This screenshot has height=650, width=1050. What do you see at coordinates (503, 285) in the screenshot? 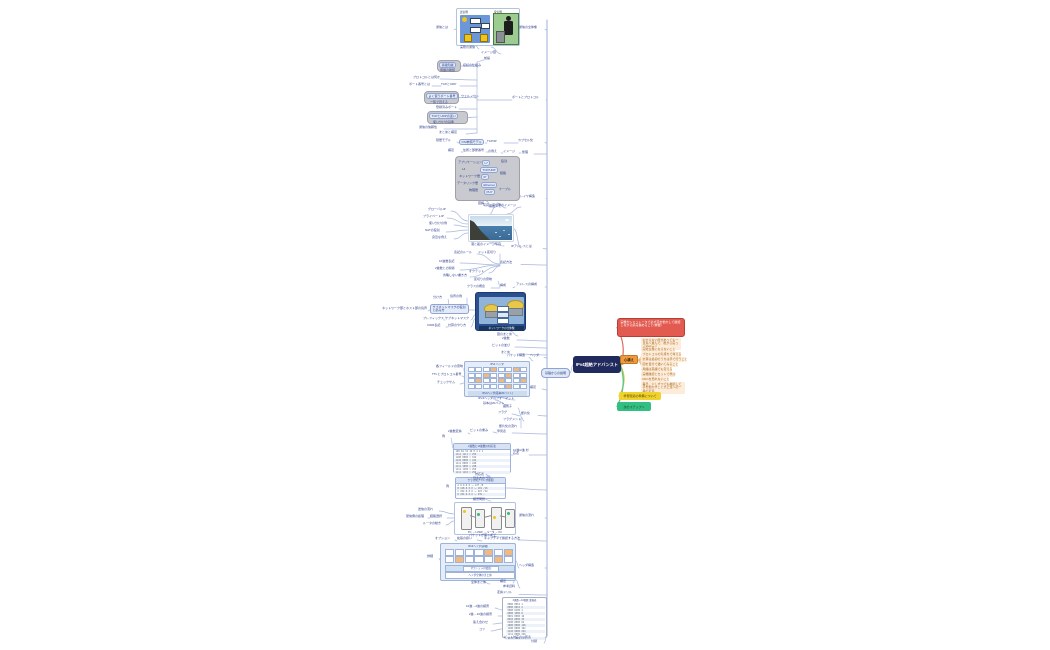
I see `node-s-structure: 構成` at bounding box center [503, 285].